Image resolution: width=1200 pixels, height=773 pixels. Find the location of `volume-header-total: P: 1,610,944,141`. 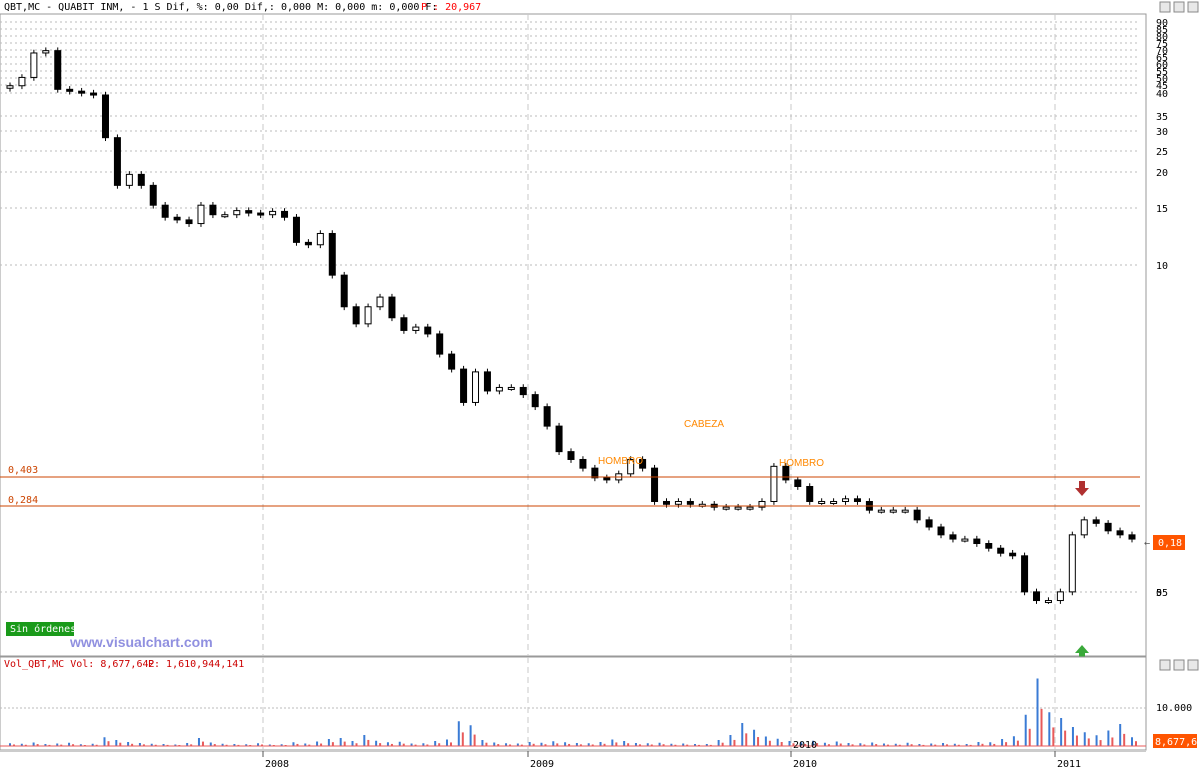

volume-header-total: P: 1,610,944,141 is located at coordinates (196, 664).